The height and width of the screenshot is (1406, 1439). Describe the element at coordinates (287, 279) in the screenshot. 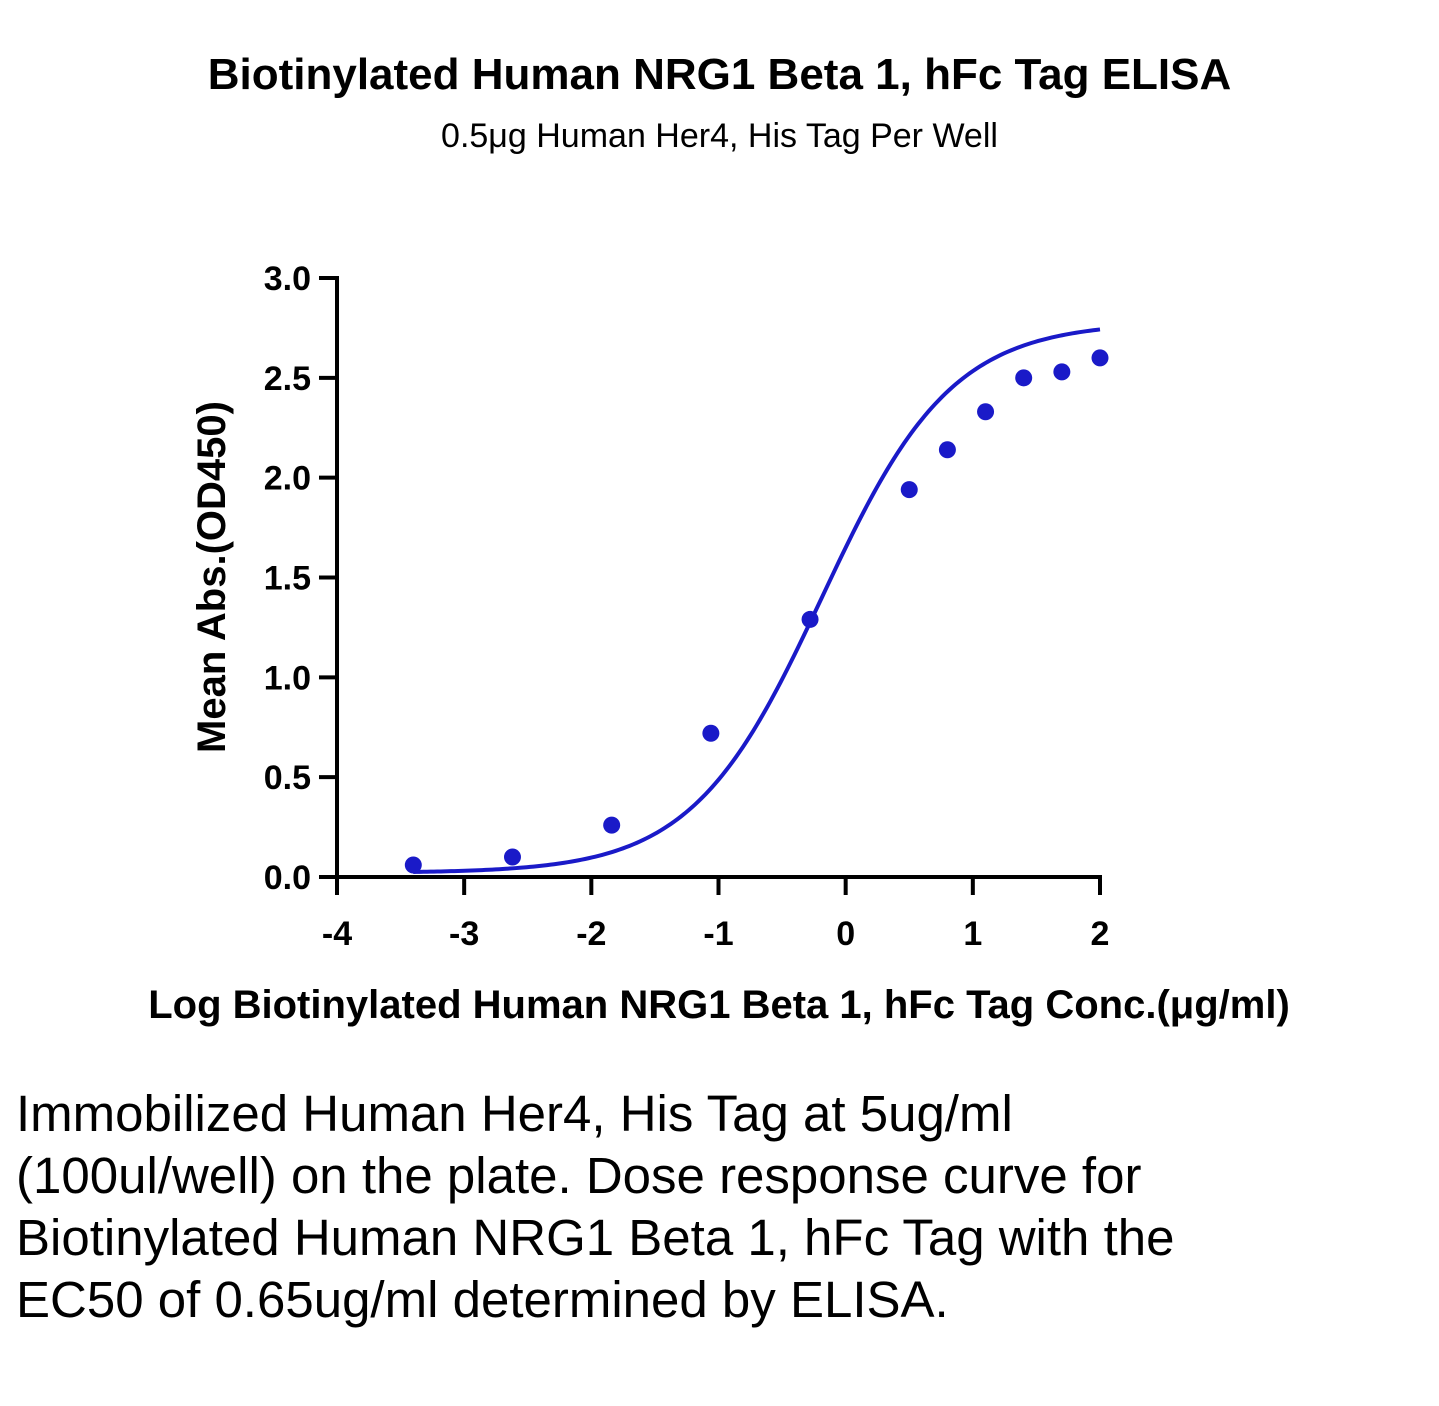

I see `y-tick-label: 3.0` at that location.